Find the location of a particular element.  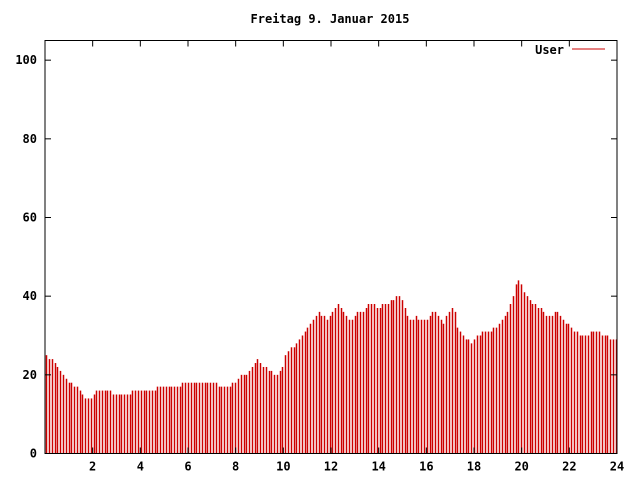

x-tick-label: 2 is located at coordinates (92, 467).